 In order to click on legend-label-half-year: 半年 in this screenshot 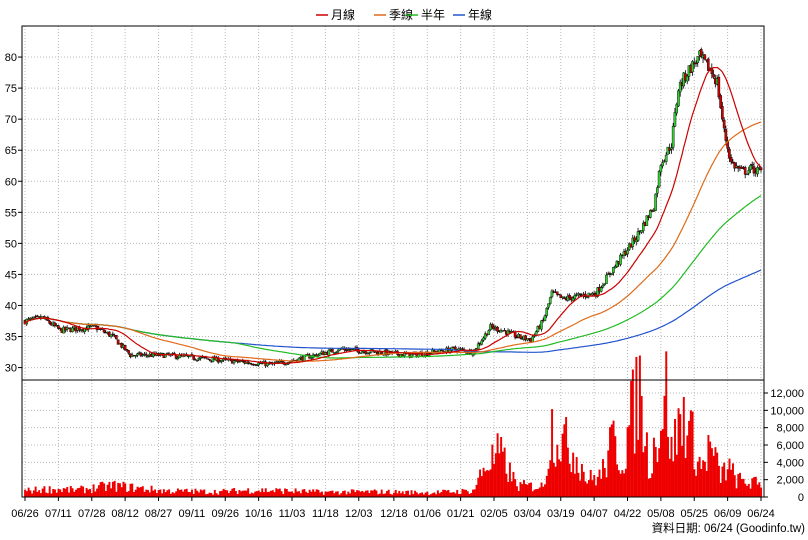, I will do `click(433, 15)`.